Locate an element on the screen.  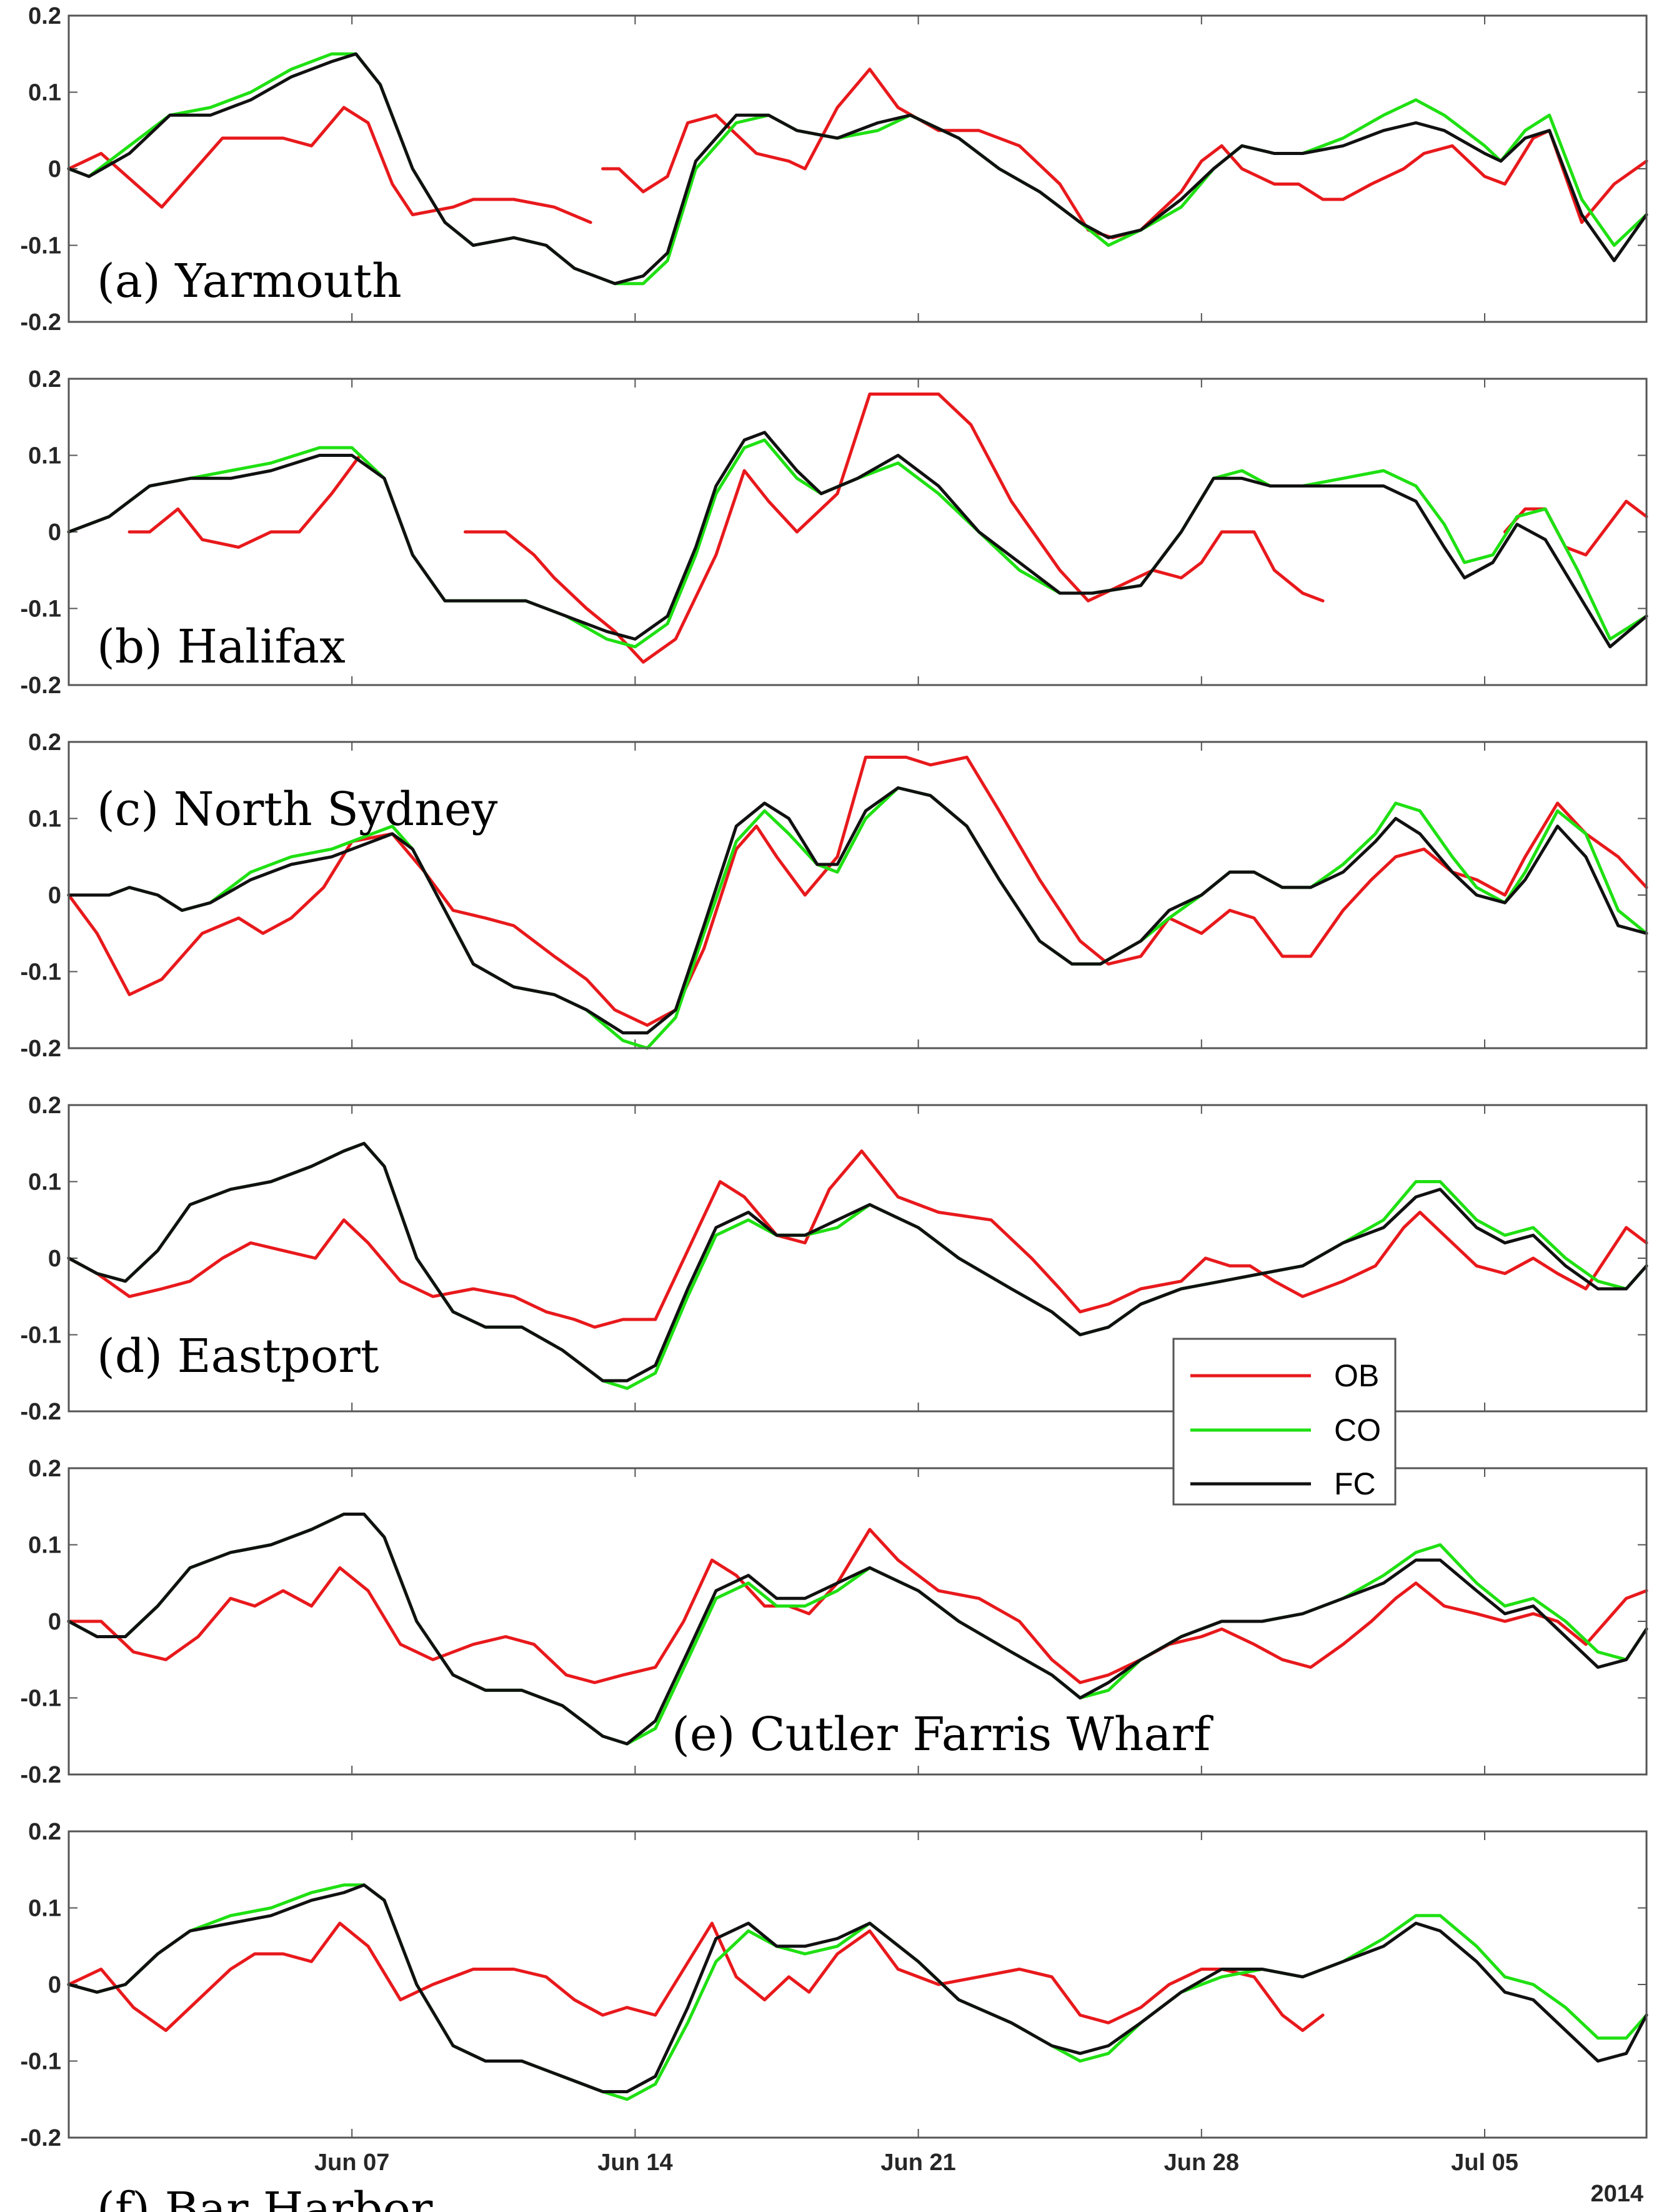
panel-2: -0.2 -0.1 0 0.1 0.2 (b) Halifax is located at coordinates (834, 532).